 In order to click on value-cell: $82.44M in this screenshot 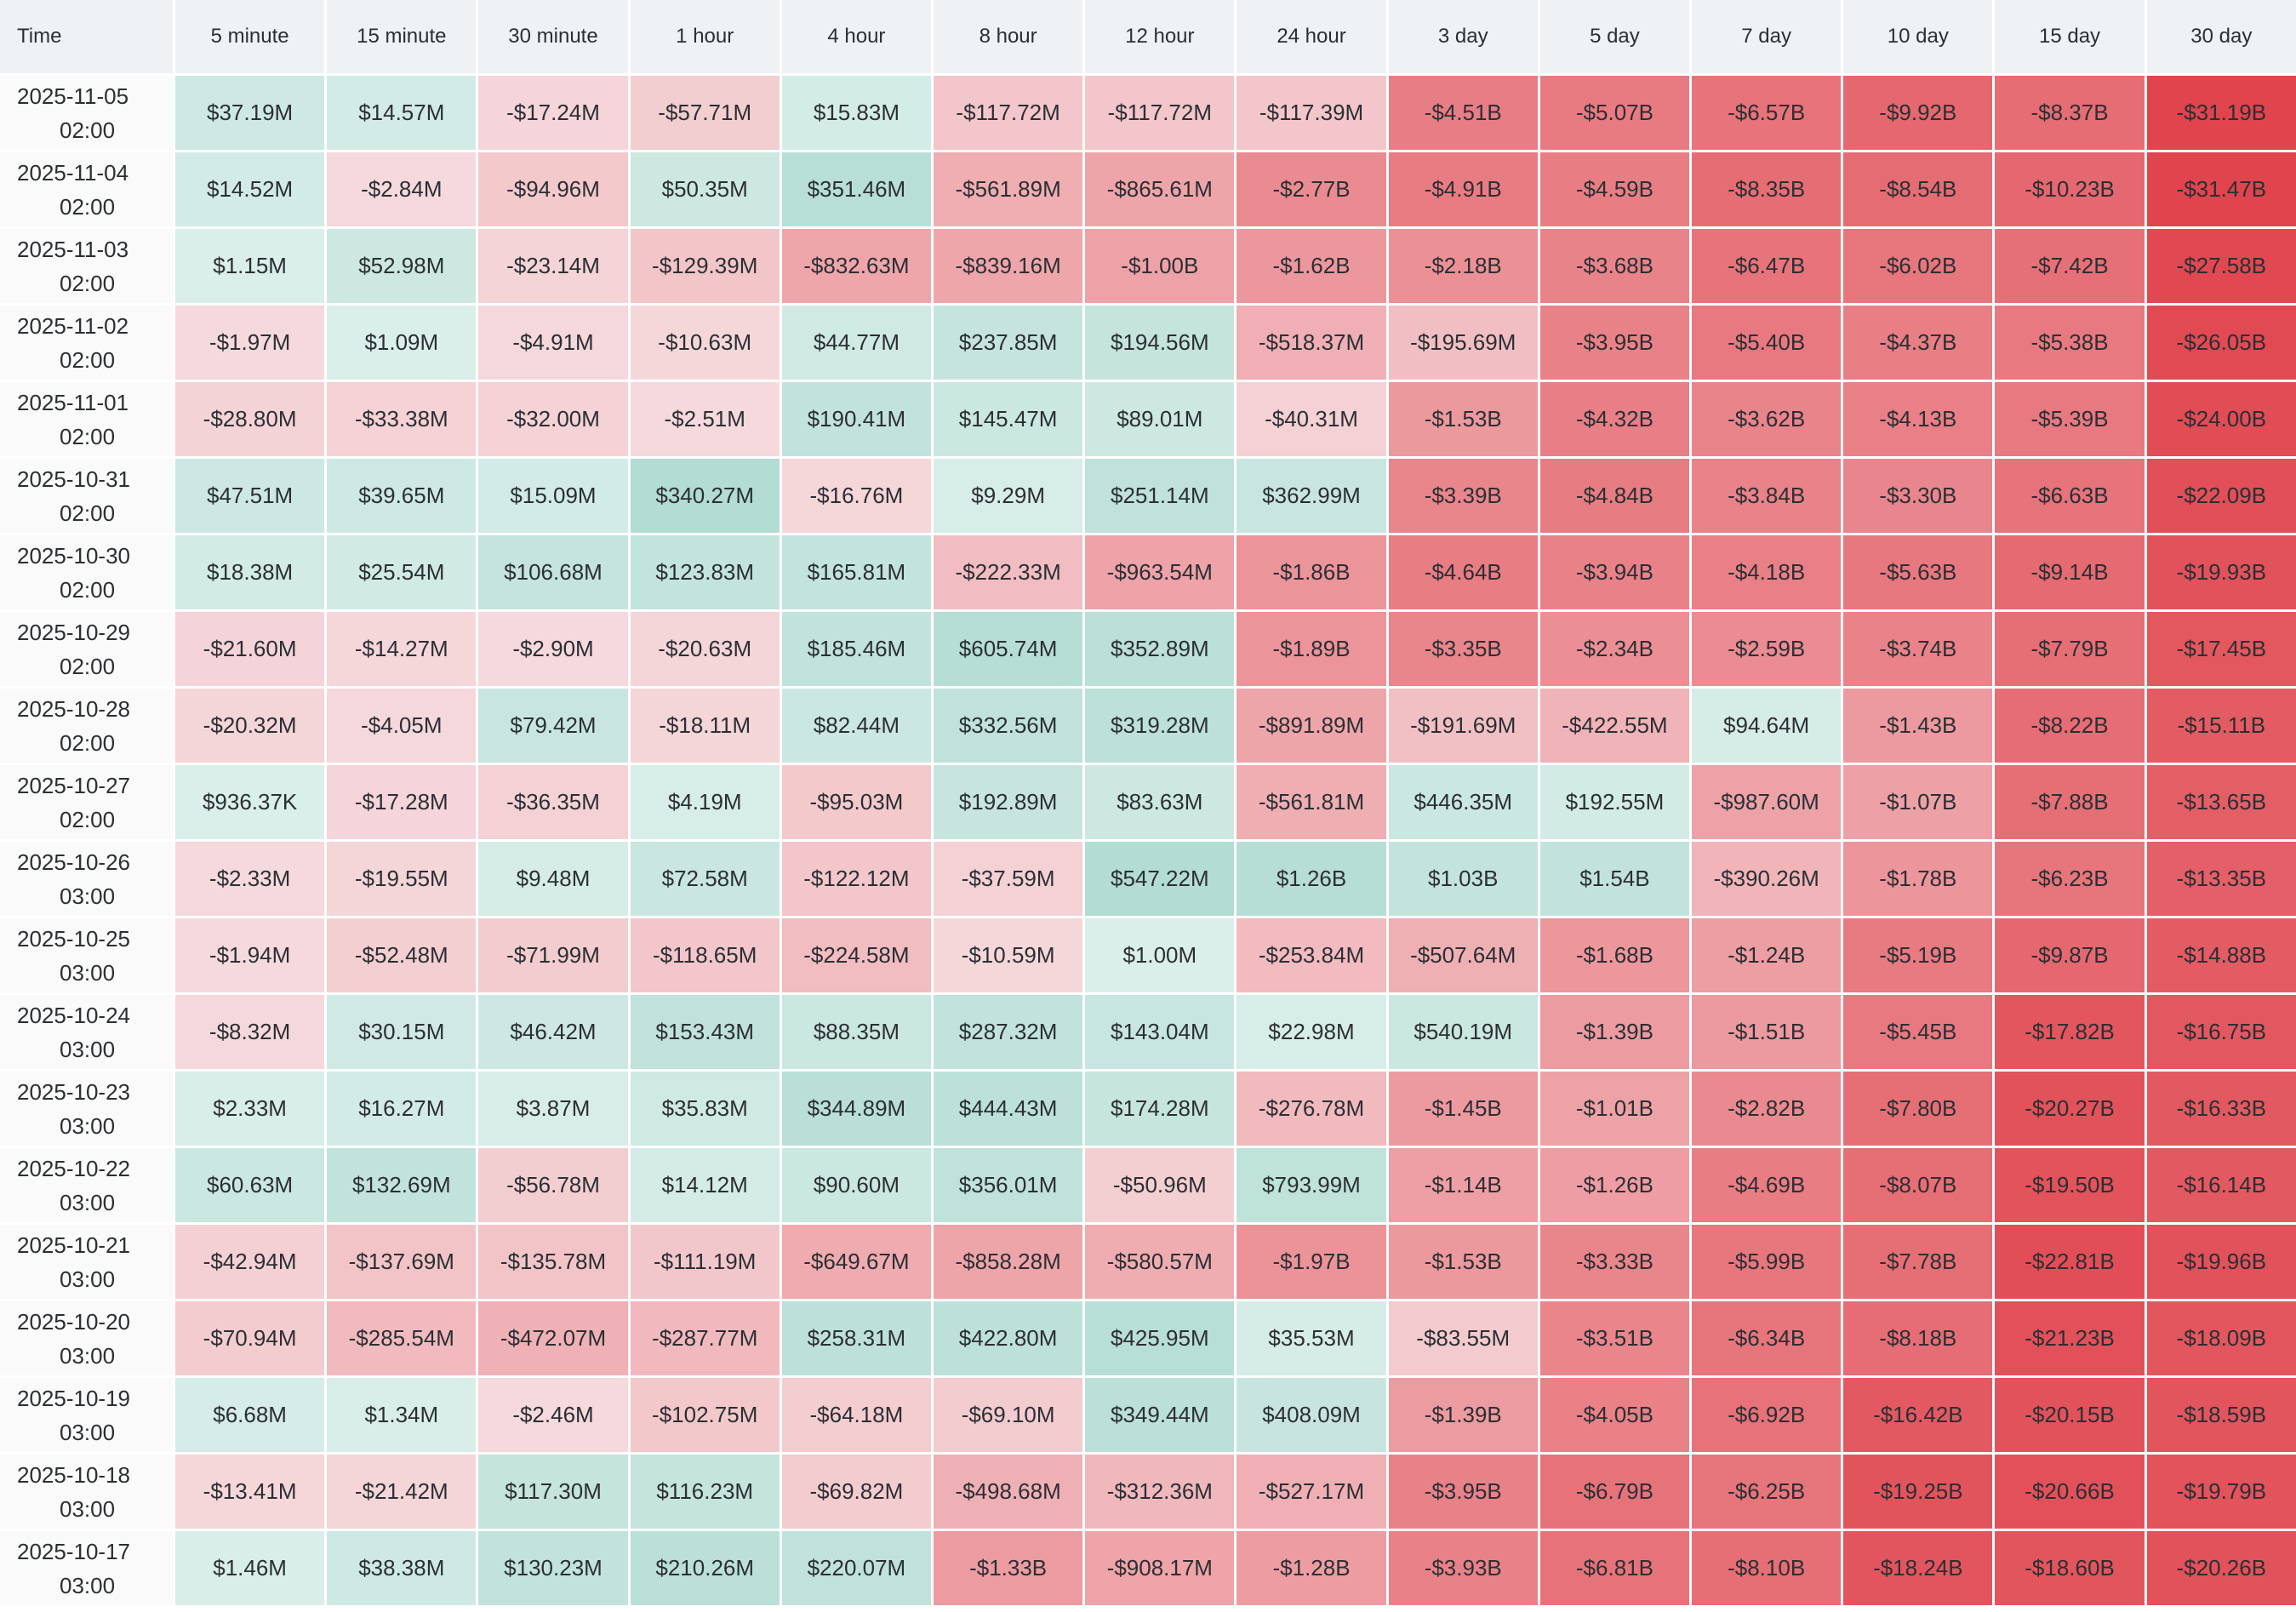, I will do `click(857, 726)`.